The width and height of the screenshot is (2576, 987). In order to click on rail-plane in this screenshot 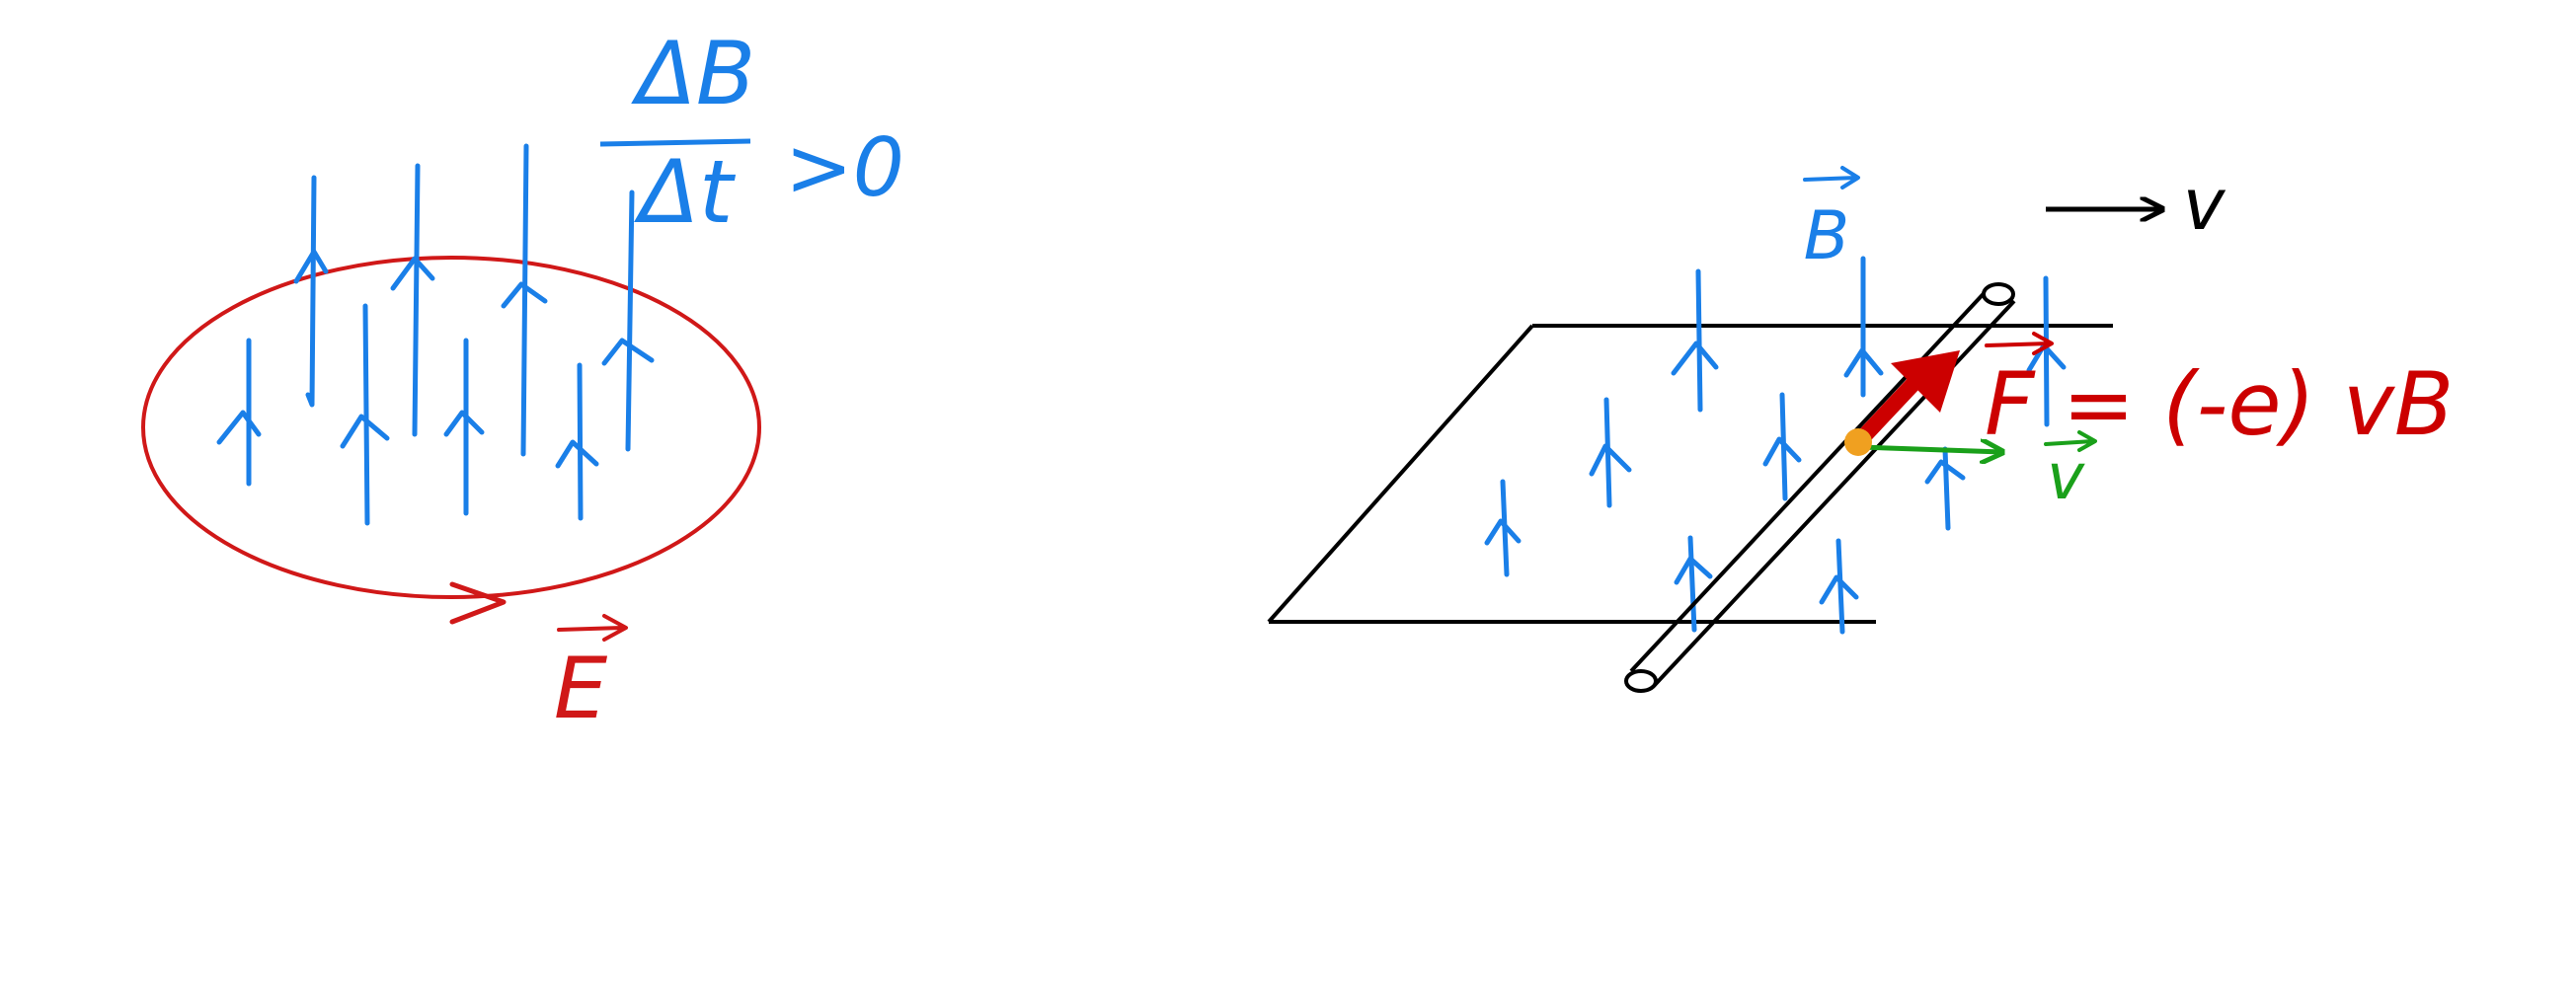, I will do `click(1690, 474)`.